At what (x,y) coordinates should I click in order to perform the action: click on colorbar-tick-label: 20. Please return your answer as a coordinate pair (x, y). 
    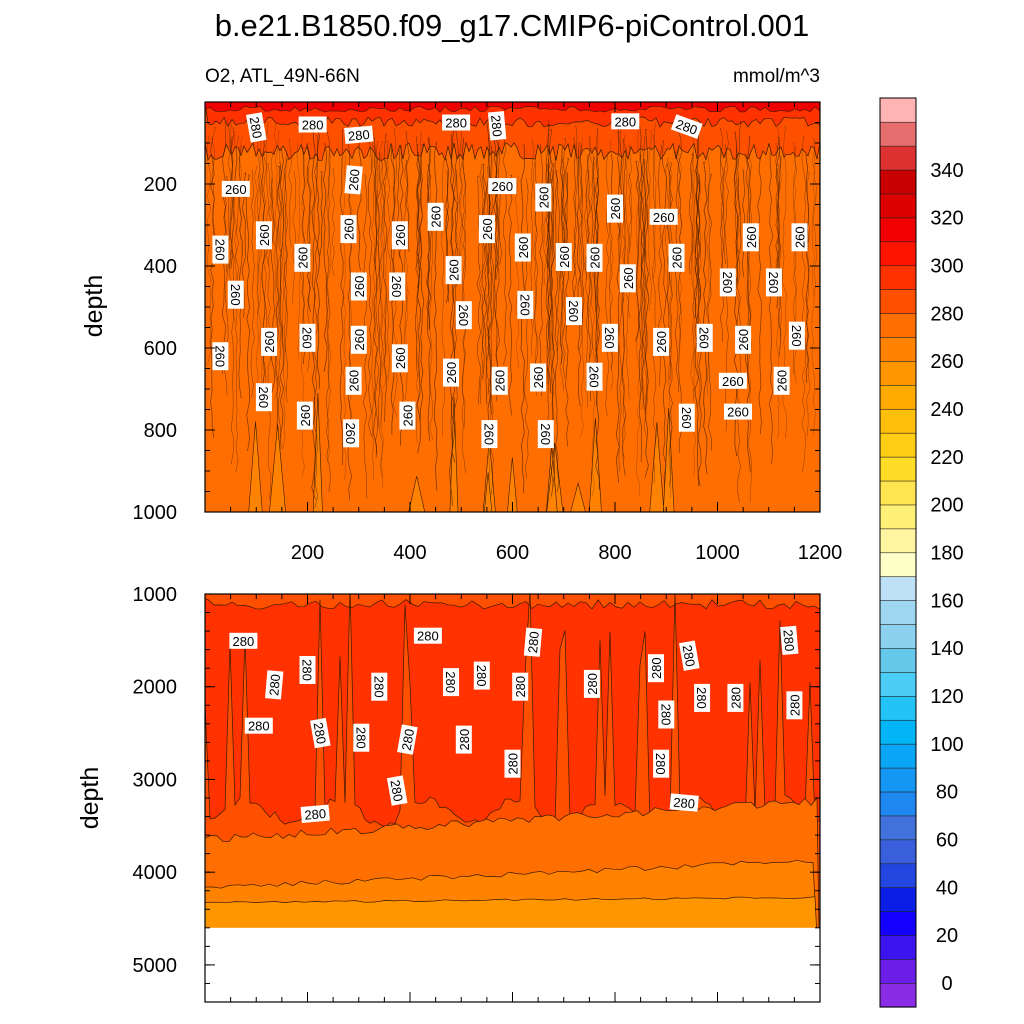
    Looking at the image, I should click on (947, 936).